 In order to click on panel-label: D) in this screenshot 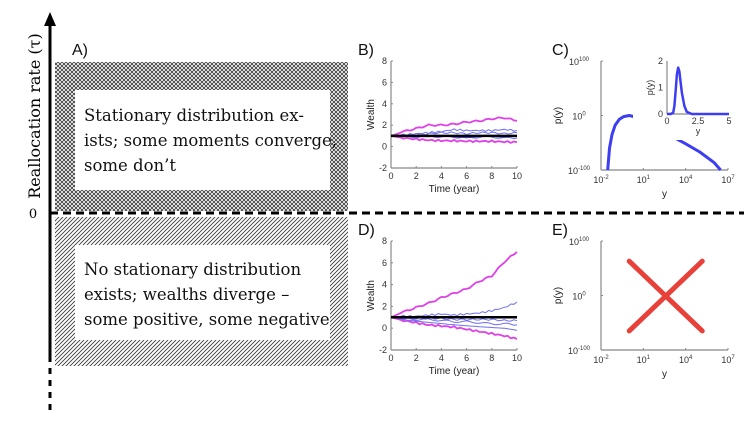, I will do `click(366, 230)`.